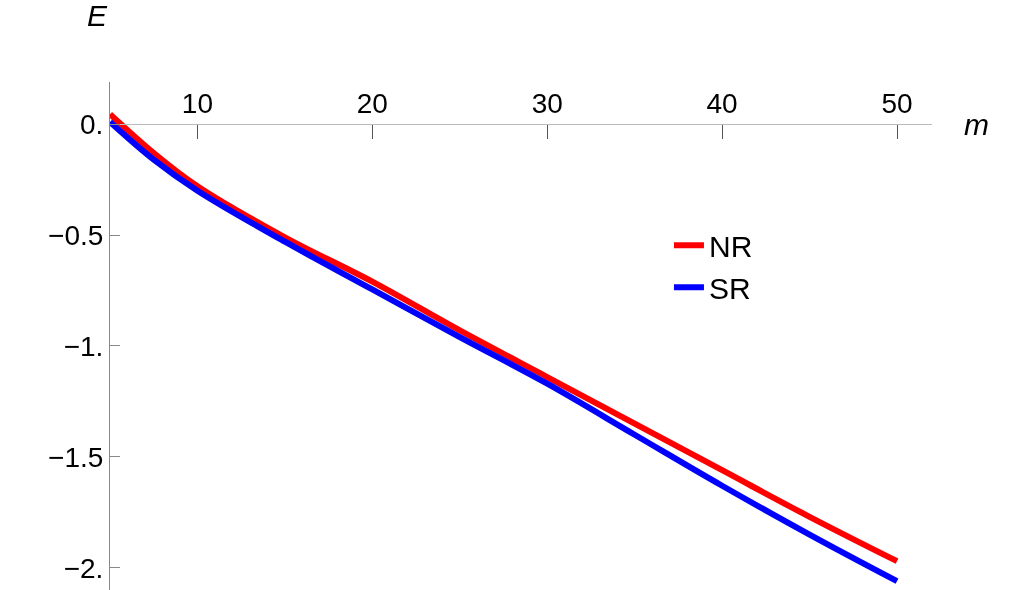  Describe the element at coordinates (547, 103) in the screenshot. I see `x-tick-label: 30` at that location.